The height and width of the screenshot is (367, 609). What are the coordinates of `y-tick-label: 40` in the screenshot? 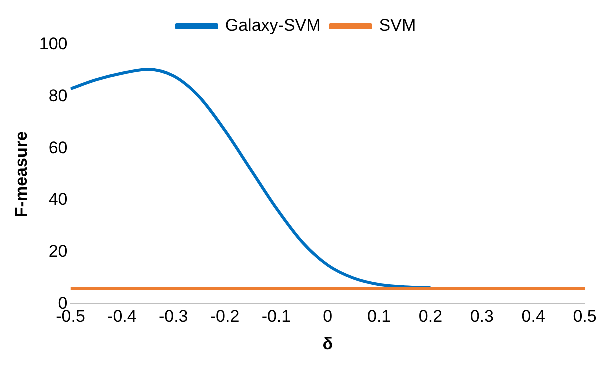 It's located at (58, 200).